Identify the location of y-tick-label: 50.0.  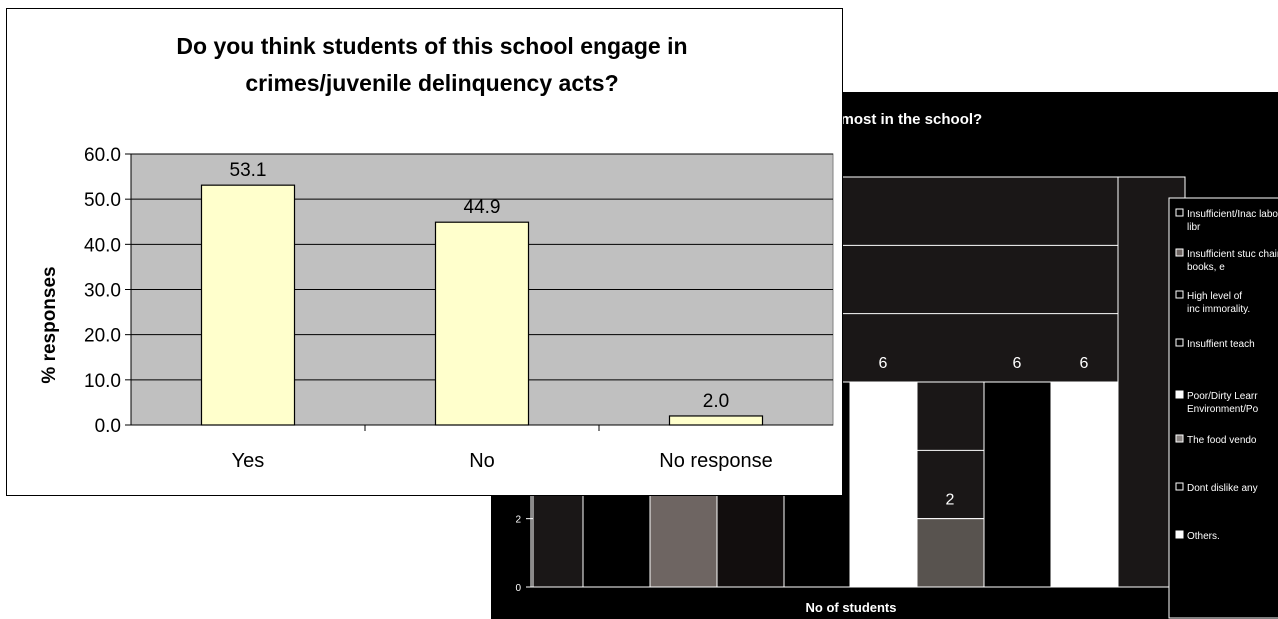
(102, 200).